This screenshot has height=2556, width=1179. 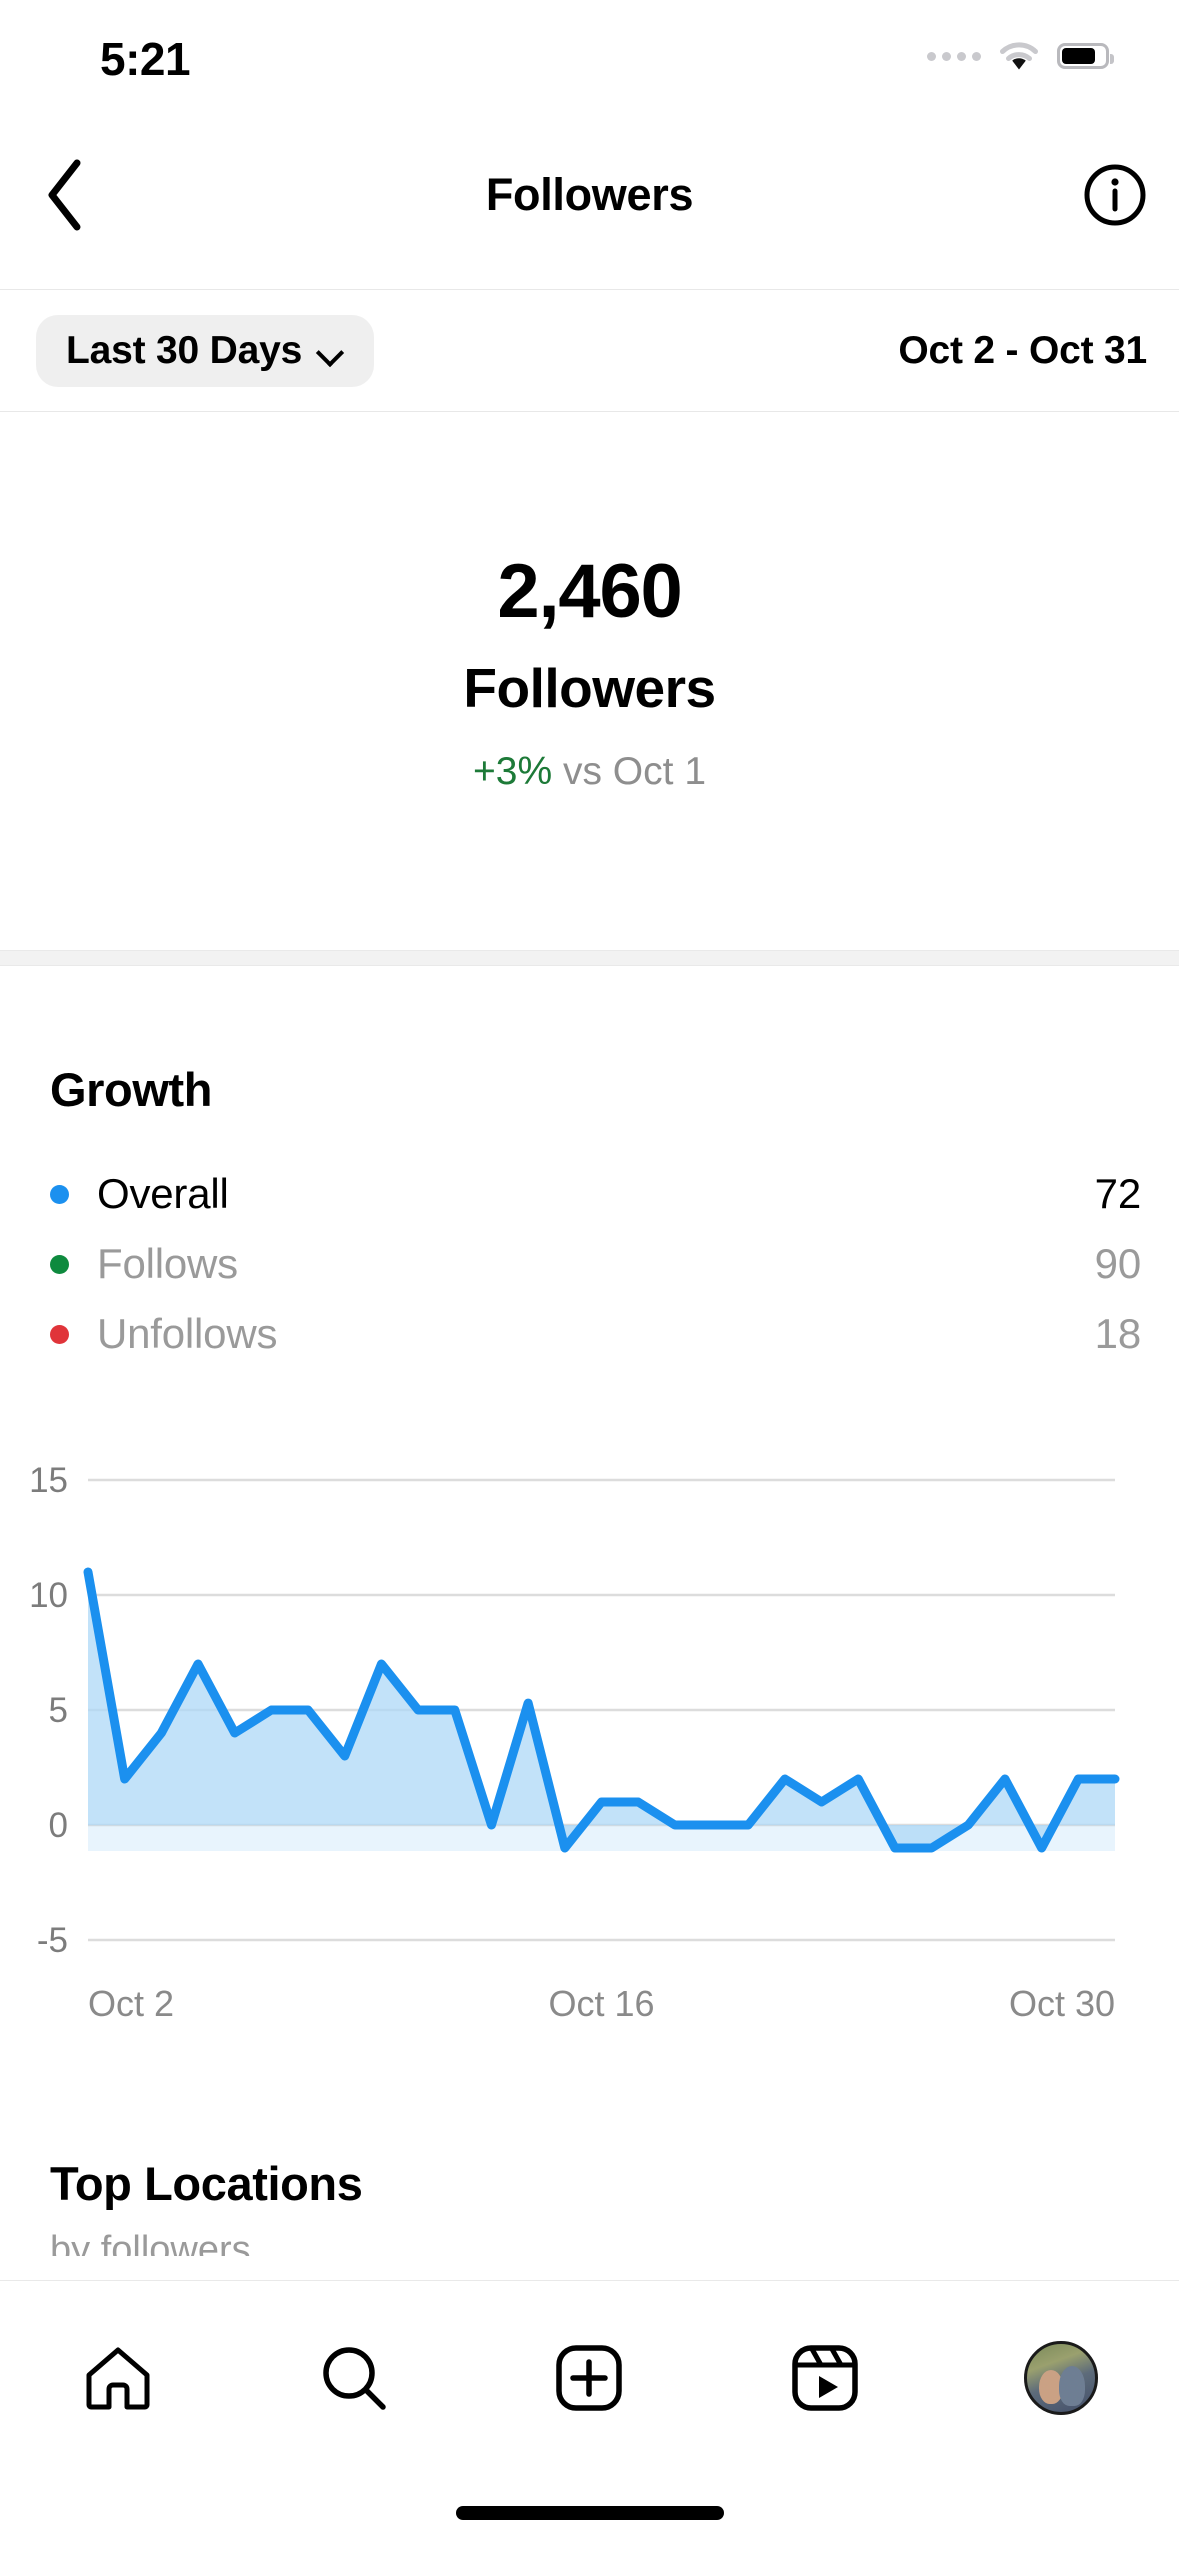 I want to click on battery-icon, so click(x=1085, y=56).